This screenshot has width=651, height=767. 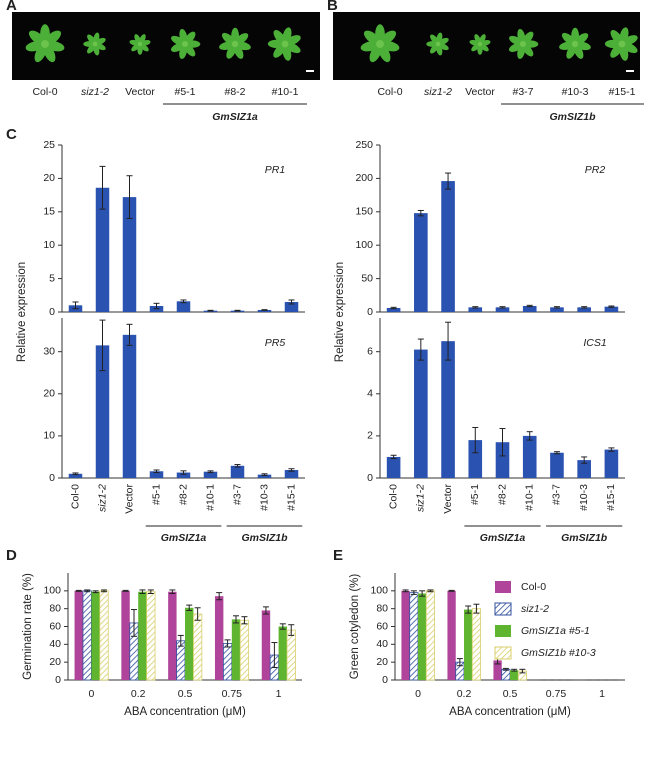 I want to click on y-tick-label: 0, so click(x=370, y=478).